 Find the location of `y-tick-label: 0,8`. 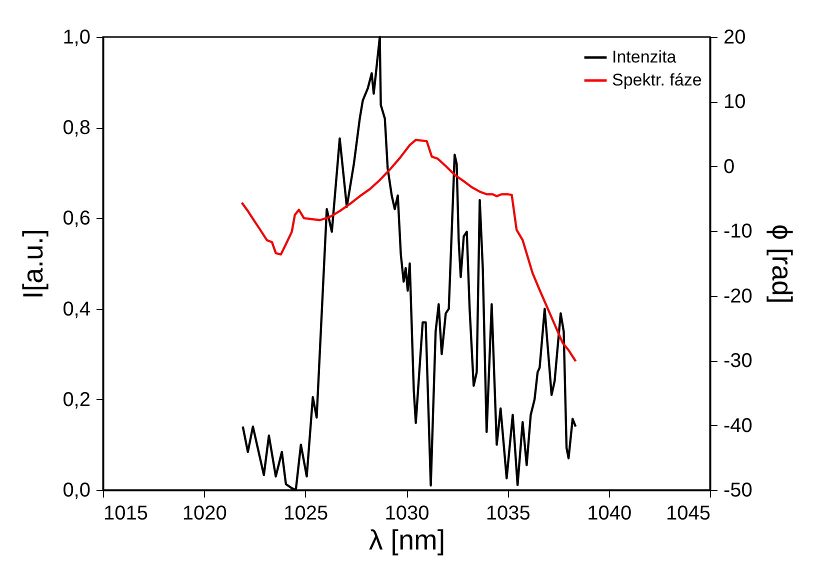

y-tick-label: 0,8 is located at coordinates (76, 128).